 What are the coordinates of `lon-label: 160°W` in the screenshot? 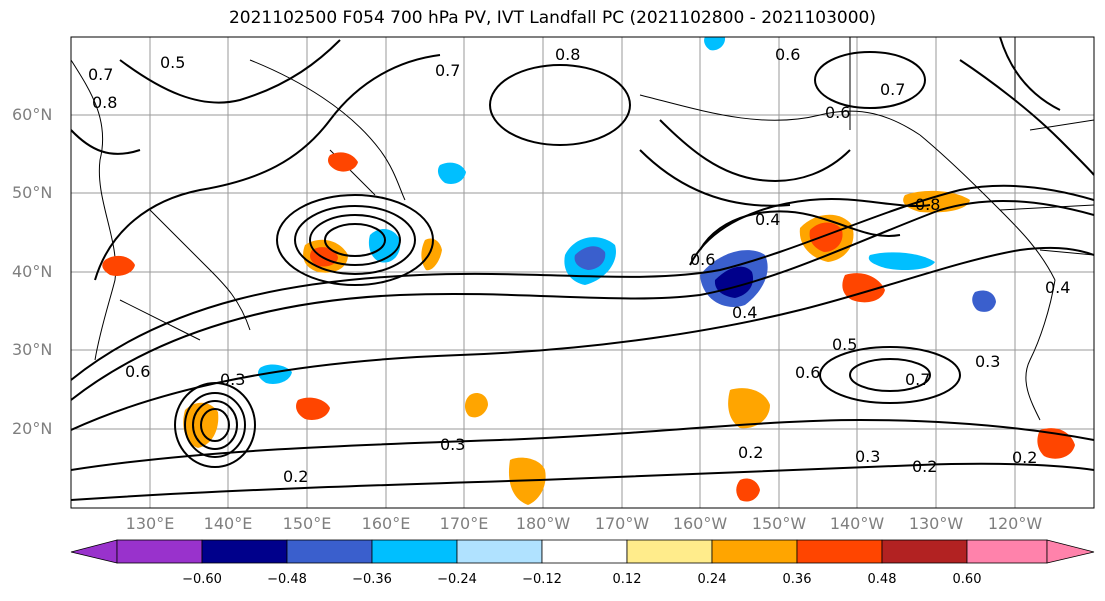 It's located at (700, 523).